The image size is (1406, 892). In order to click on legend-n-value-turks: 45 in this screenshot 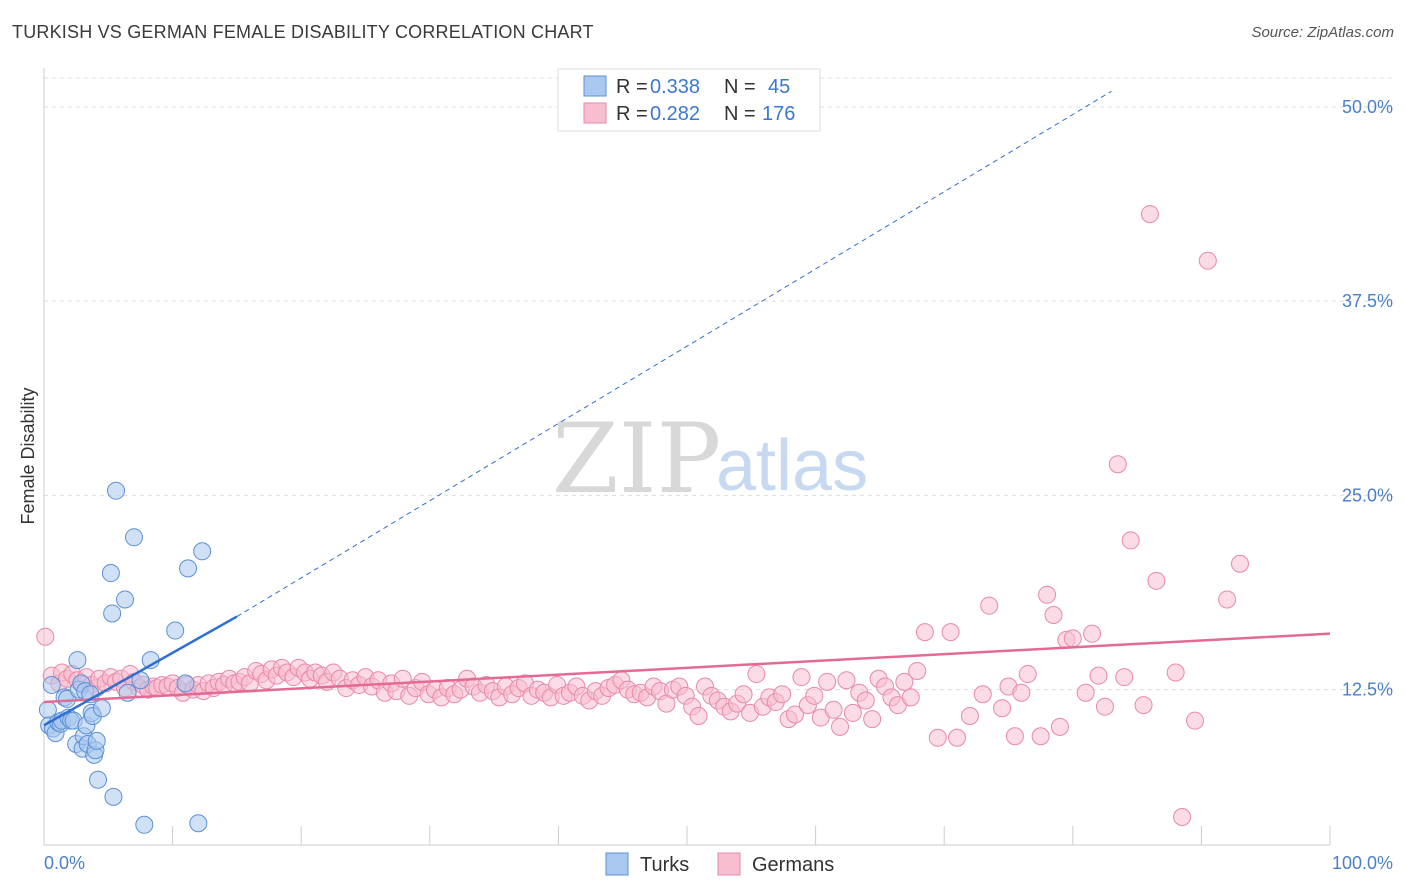, I will do `click(779, 87)`.